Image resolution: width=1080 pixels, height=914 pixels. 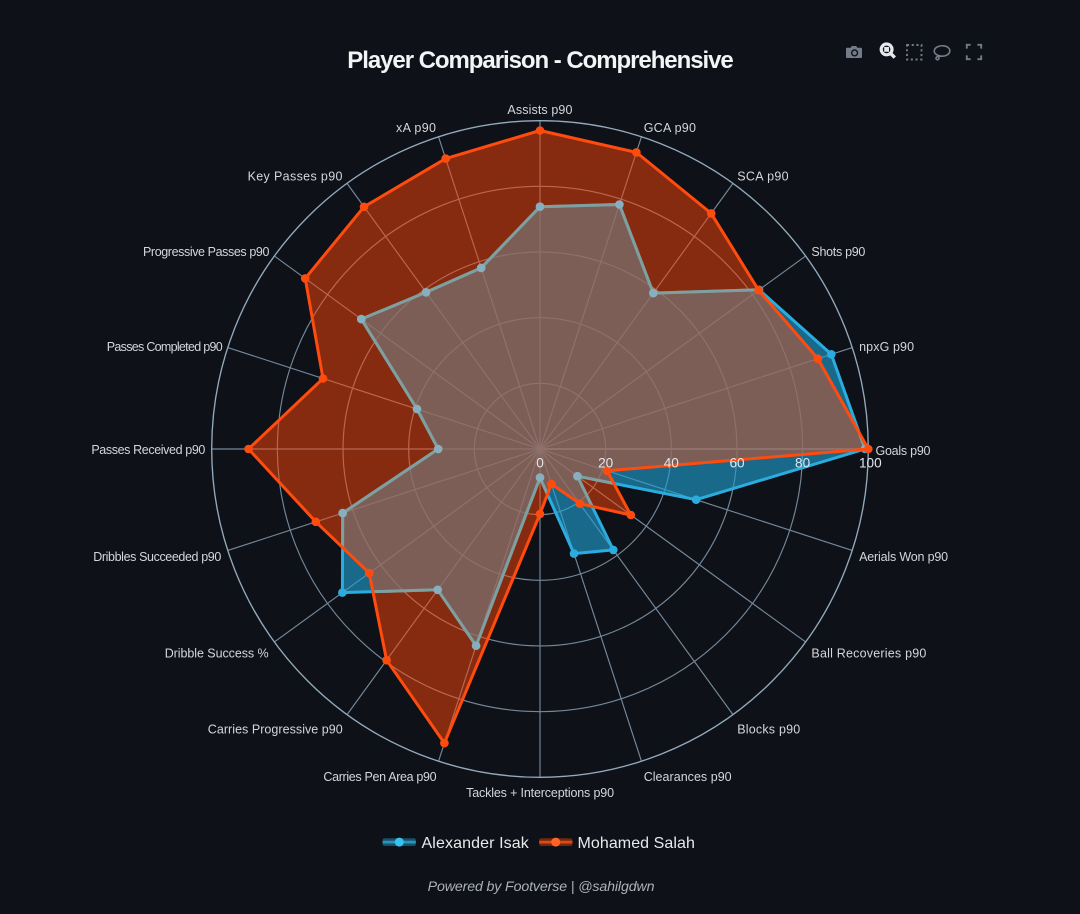 What do you see at coordinates (217, 653) in the screenshot?
I see `svg-text: Dribble Success %` at bounding box center [217, 653].